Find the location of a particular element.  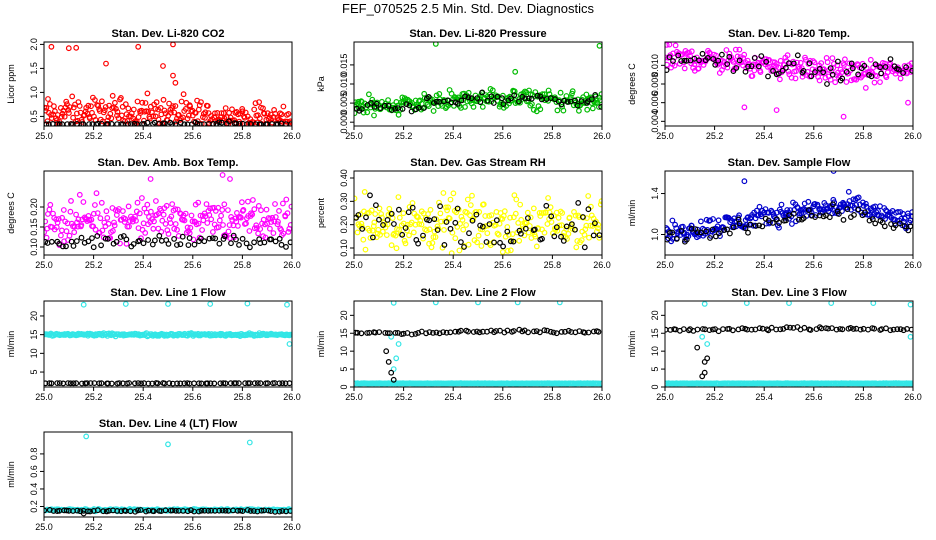

y-tick-label: 2.0 is located at coordinates (34, 44).